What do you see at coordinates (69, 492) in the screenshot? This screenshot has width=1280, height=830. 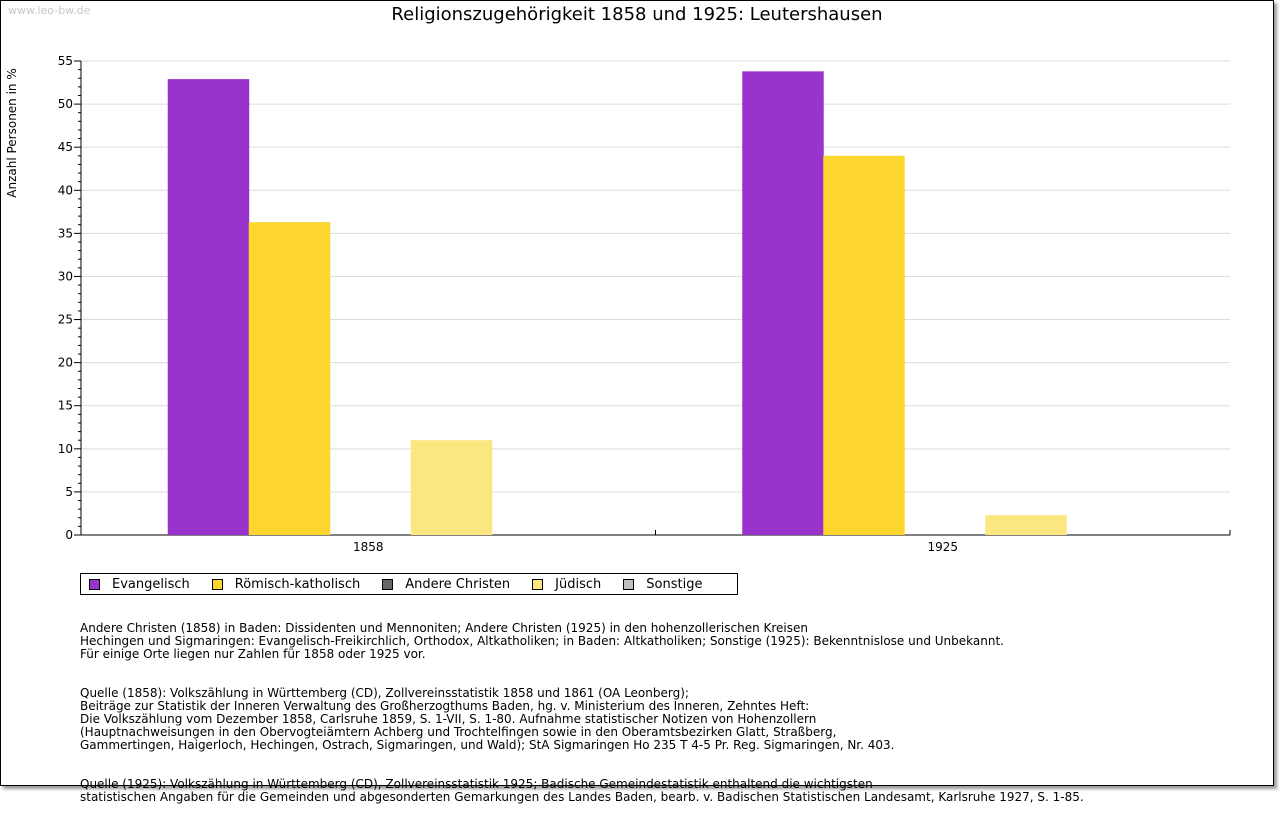 I see `y-tick-label: 5` at bounding box center [69, 492].